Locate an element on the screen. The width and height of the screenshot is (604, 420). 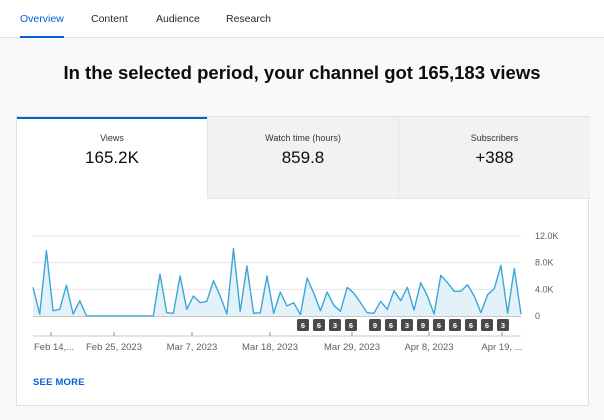
metric-watch-time-value: 859.8 is located at coordinates (303, 157).